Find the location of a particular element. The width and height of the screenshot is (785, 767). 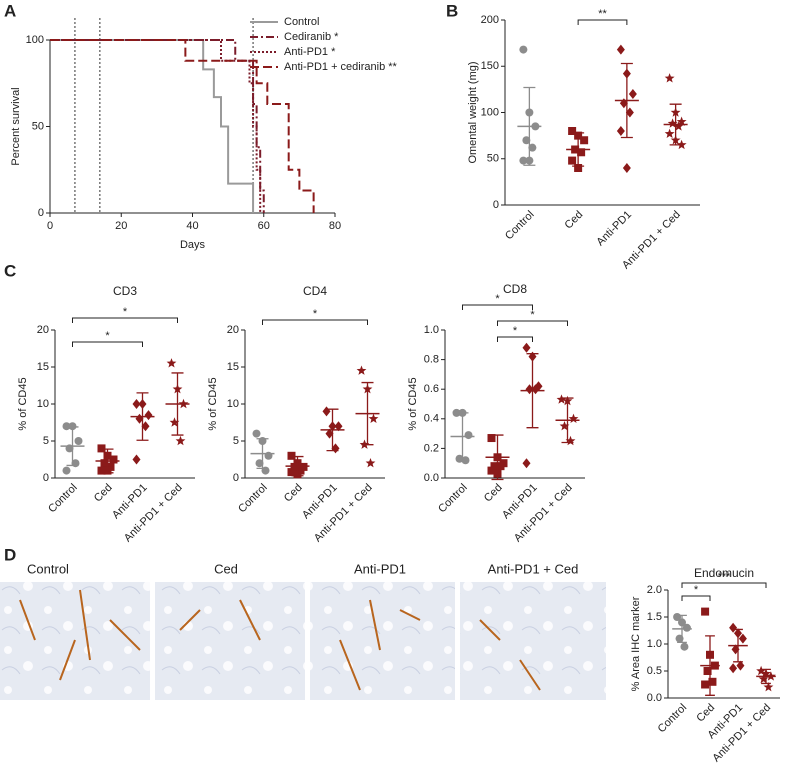

image-label: Ced is located at coordinates (226, 568).